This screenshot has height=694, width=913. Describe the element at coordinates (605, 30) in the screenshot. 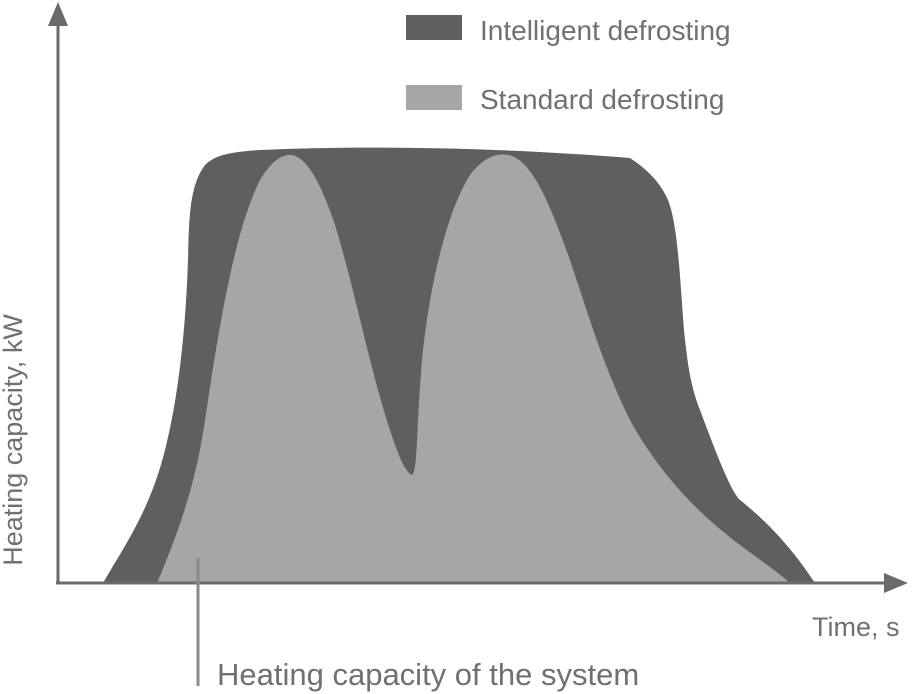

I see `legend-label-intelligent: Intelligent defrosting` at that location.